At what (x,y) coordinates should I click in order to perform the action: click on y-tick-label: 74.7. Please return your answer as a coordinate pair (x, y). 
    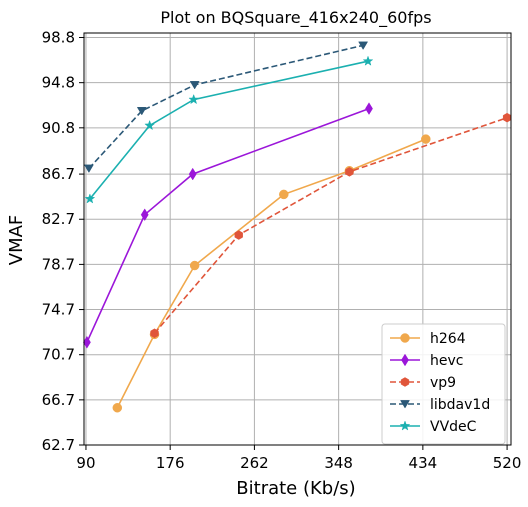
    Looking at the image, I should click on (58, 310).